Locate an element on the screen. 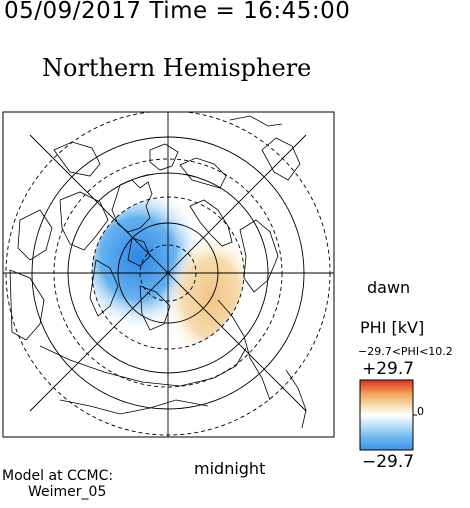  hemisphere-title: Northern Hemisphere is located at coordinates (177, 68).